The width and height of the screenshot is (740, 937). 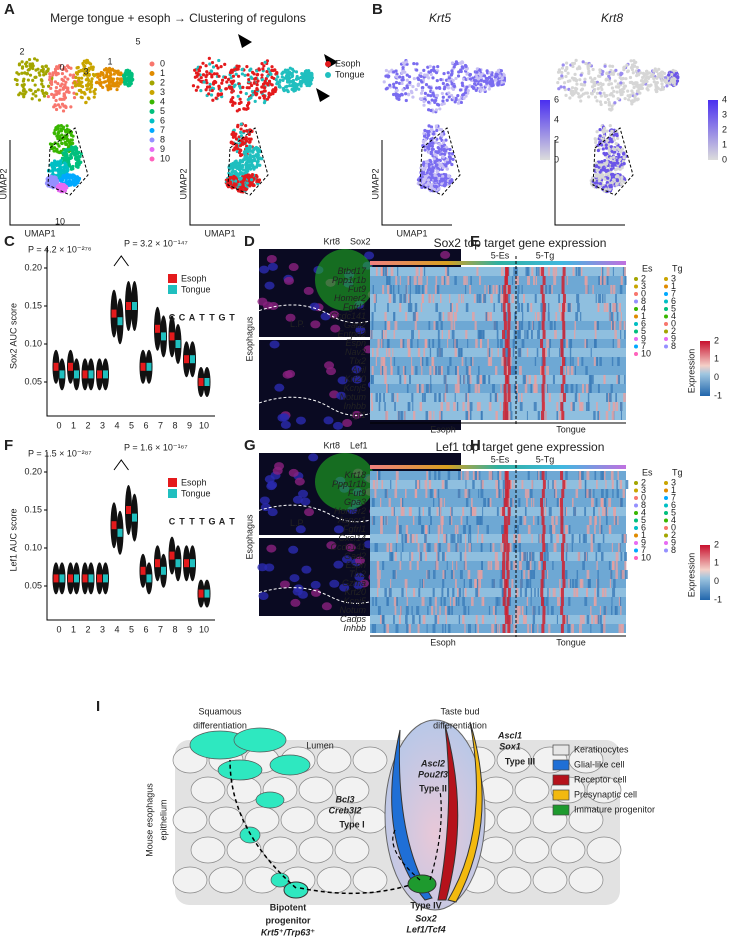 I want to click on legend-label: 4, so click(x=162, y=101).